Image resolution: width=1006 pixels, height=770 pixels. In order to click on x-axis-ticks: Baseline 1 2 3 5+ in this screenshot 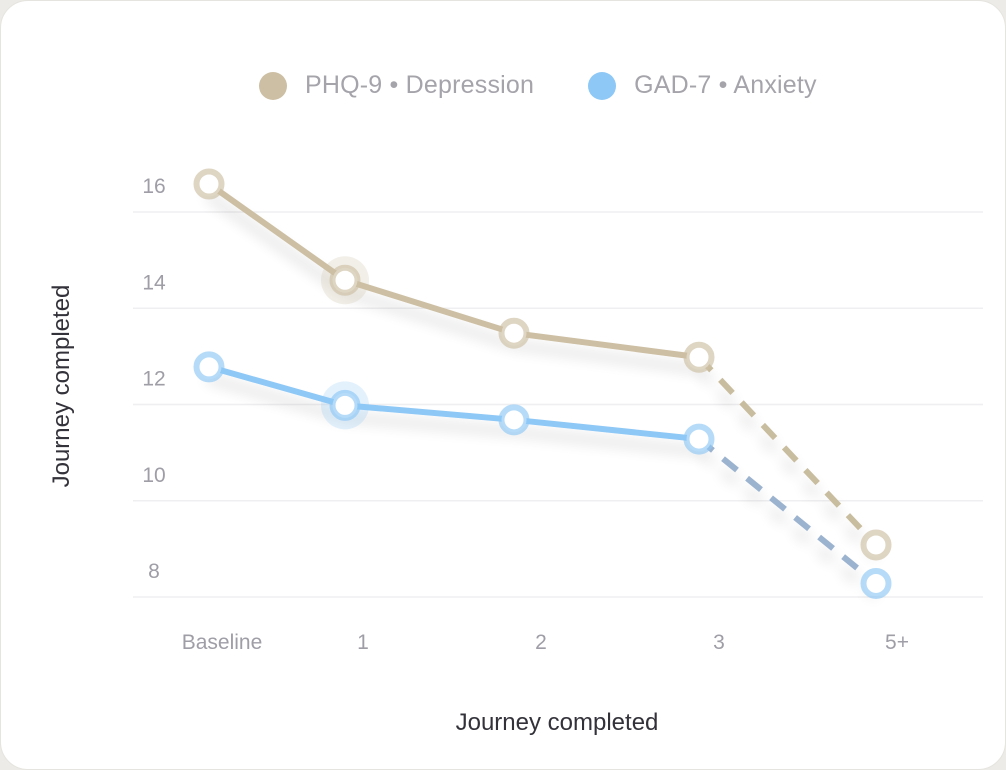, I will do `click(545, 642)`.